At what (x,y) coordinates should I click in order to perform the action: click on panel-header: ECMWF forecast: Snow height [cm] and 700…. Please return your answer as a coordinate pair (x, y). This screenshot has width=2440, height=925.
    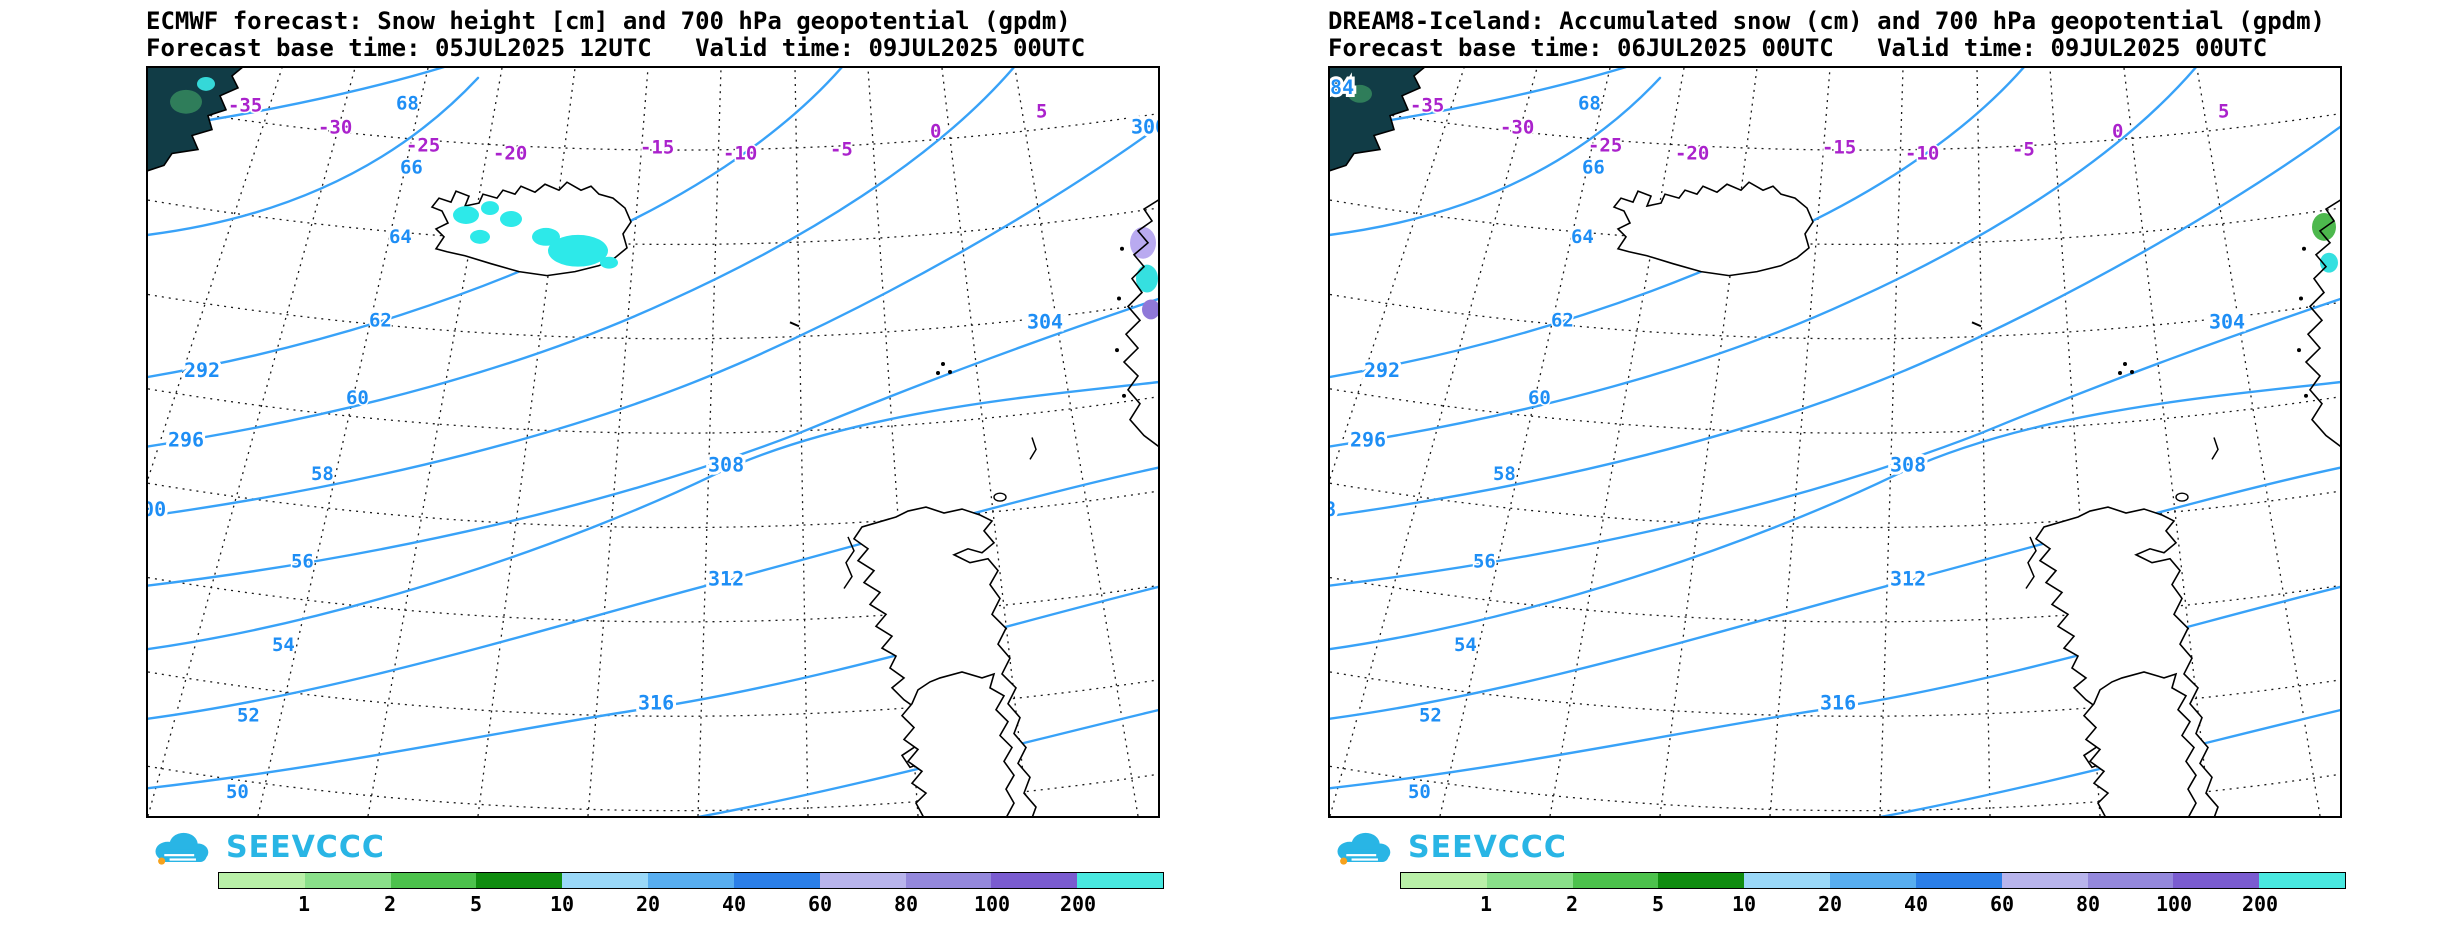
    Looking at the image, I should click on (653, 35).